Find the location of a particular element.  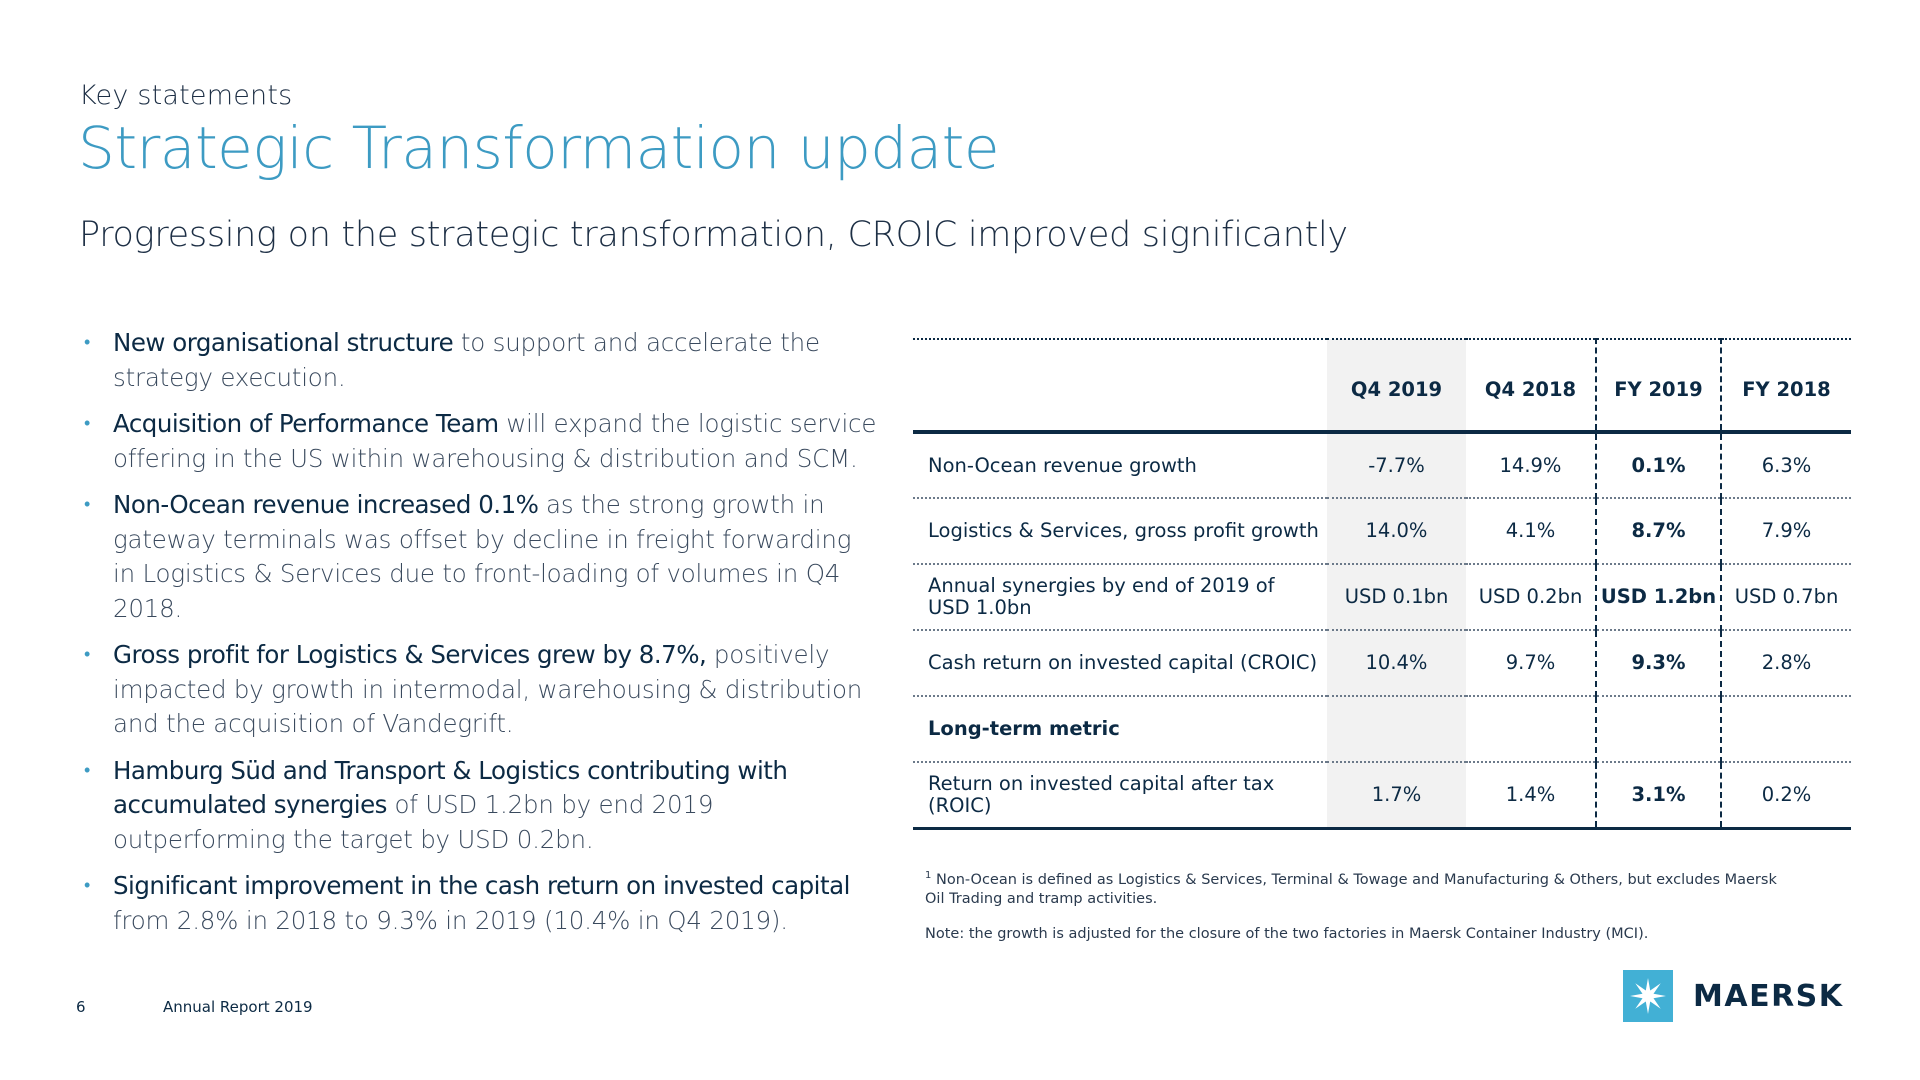

table-cell: 14.0% is located at coordinates (1396, 531).